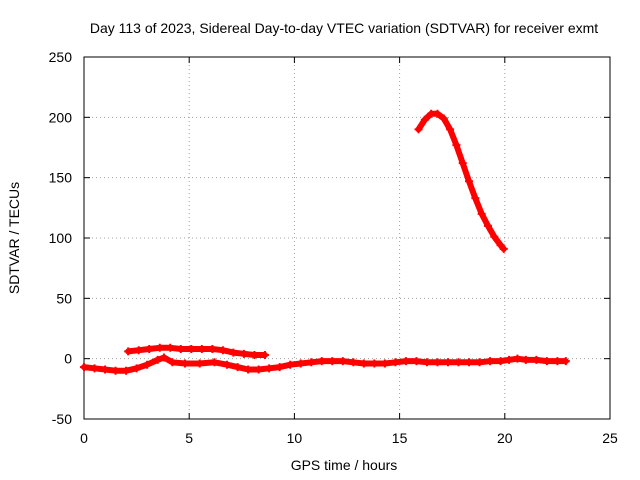  Describe the element at coordinates (344, 465) in the screenshot. I see `x-axis-label: GPS time / hours` at that location.